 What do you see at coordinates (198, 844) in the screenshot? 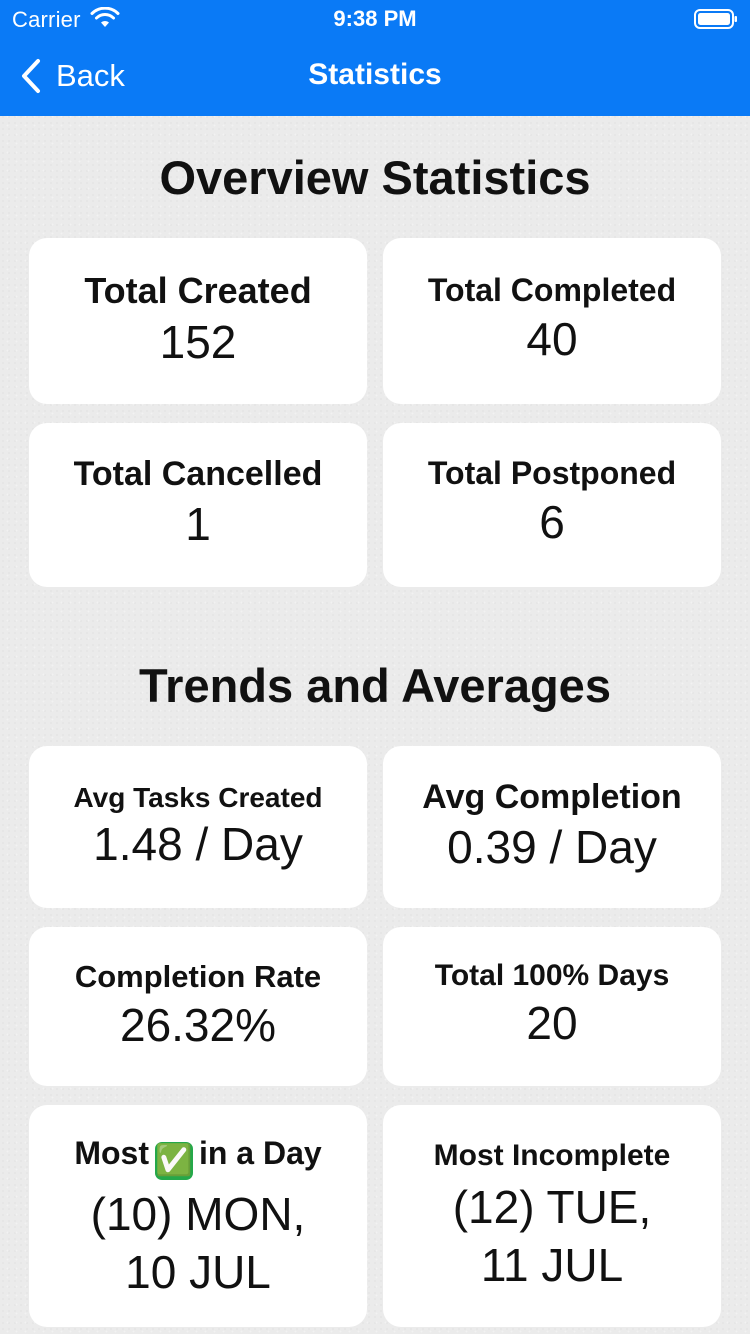
I see `stat-card-value: 1.48 / Day` at bounding box center [198, 844].